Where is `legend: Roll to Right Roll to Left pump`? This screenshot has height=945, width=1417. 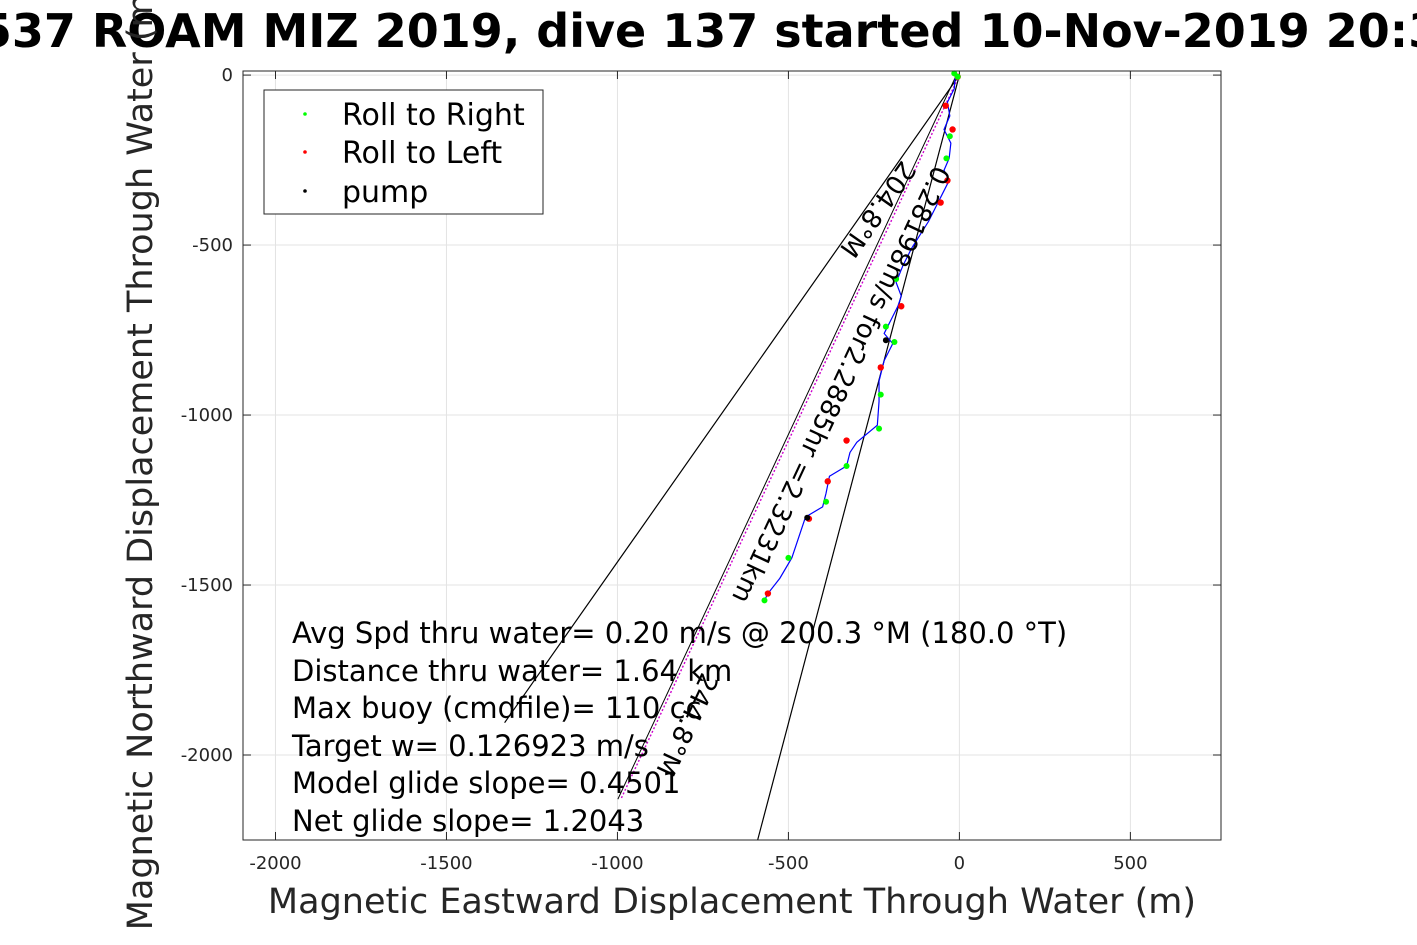 legend: Roll to Right Roll to Left pump is located at coordinates (403, 152).